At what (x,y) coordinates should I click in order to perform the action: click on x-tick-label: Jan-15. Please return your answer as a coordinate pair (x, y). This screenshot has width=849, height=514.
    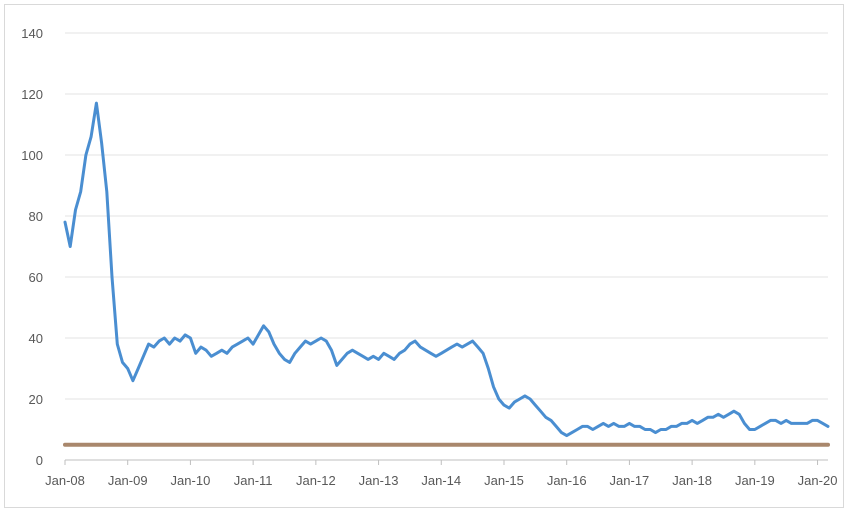
    Looking at the image, I should click on (504, 480).